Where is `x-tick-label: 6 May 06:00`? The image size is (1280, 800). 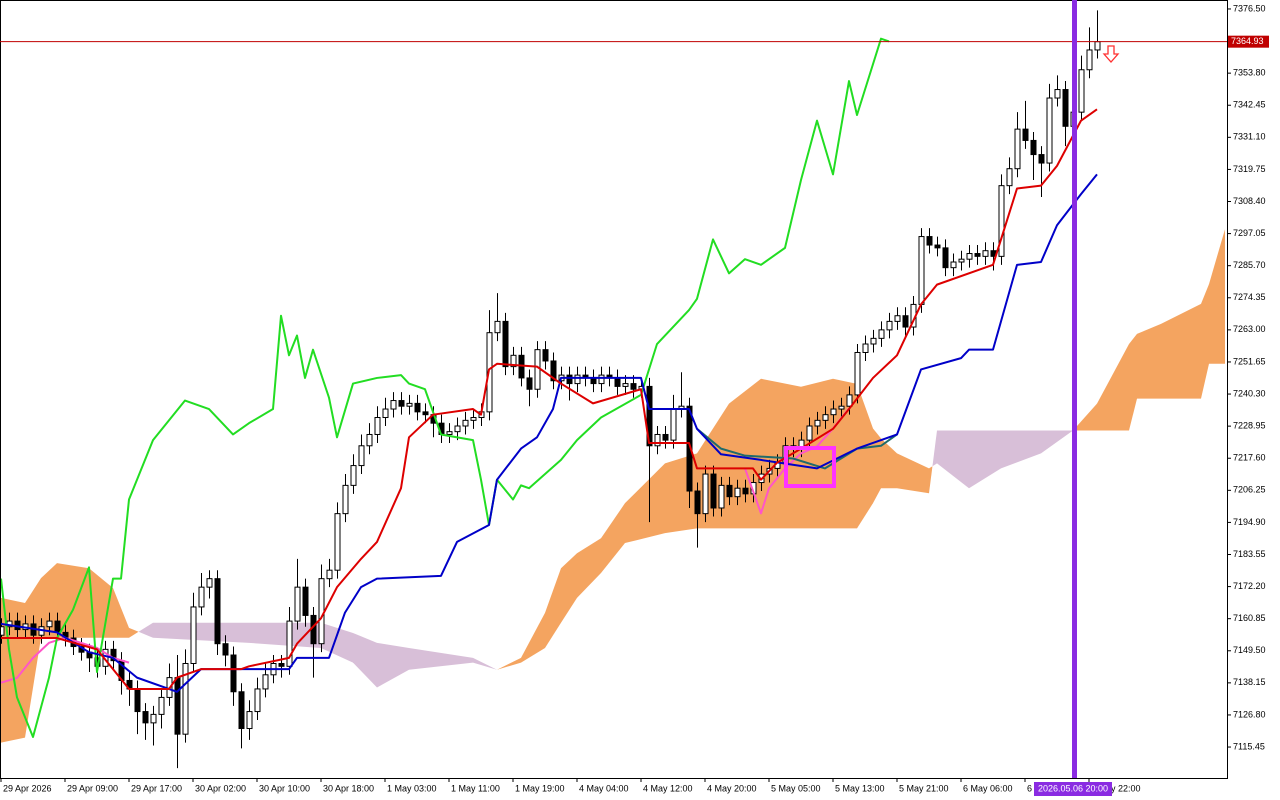
x-tick-label: 6 May 06:00 is located at coordinates (988, 788).